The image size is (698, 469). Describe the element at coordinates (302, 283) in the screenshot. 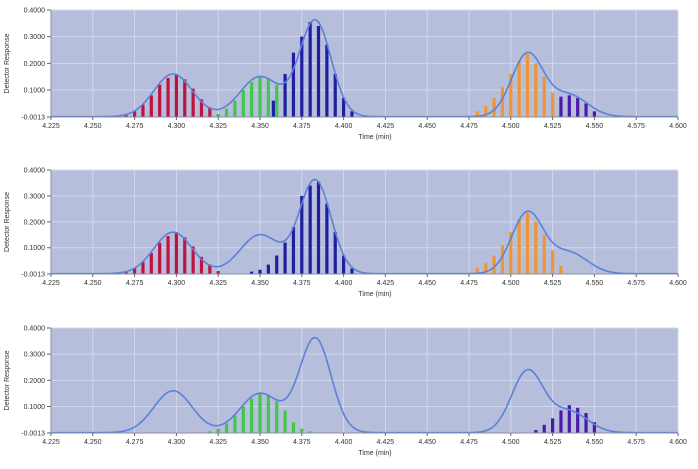

I see `x-tick-label: 4.375` at that location.